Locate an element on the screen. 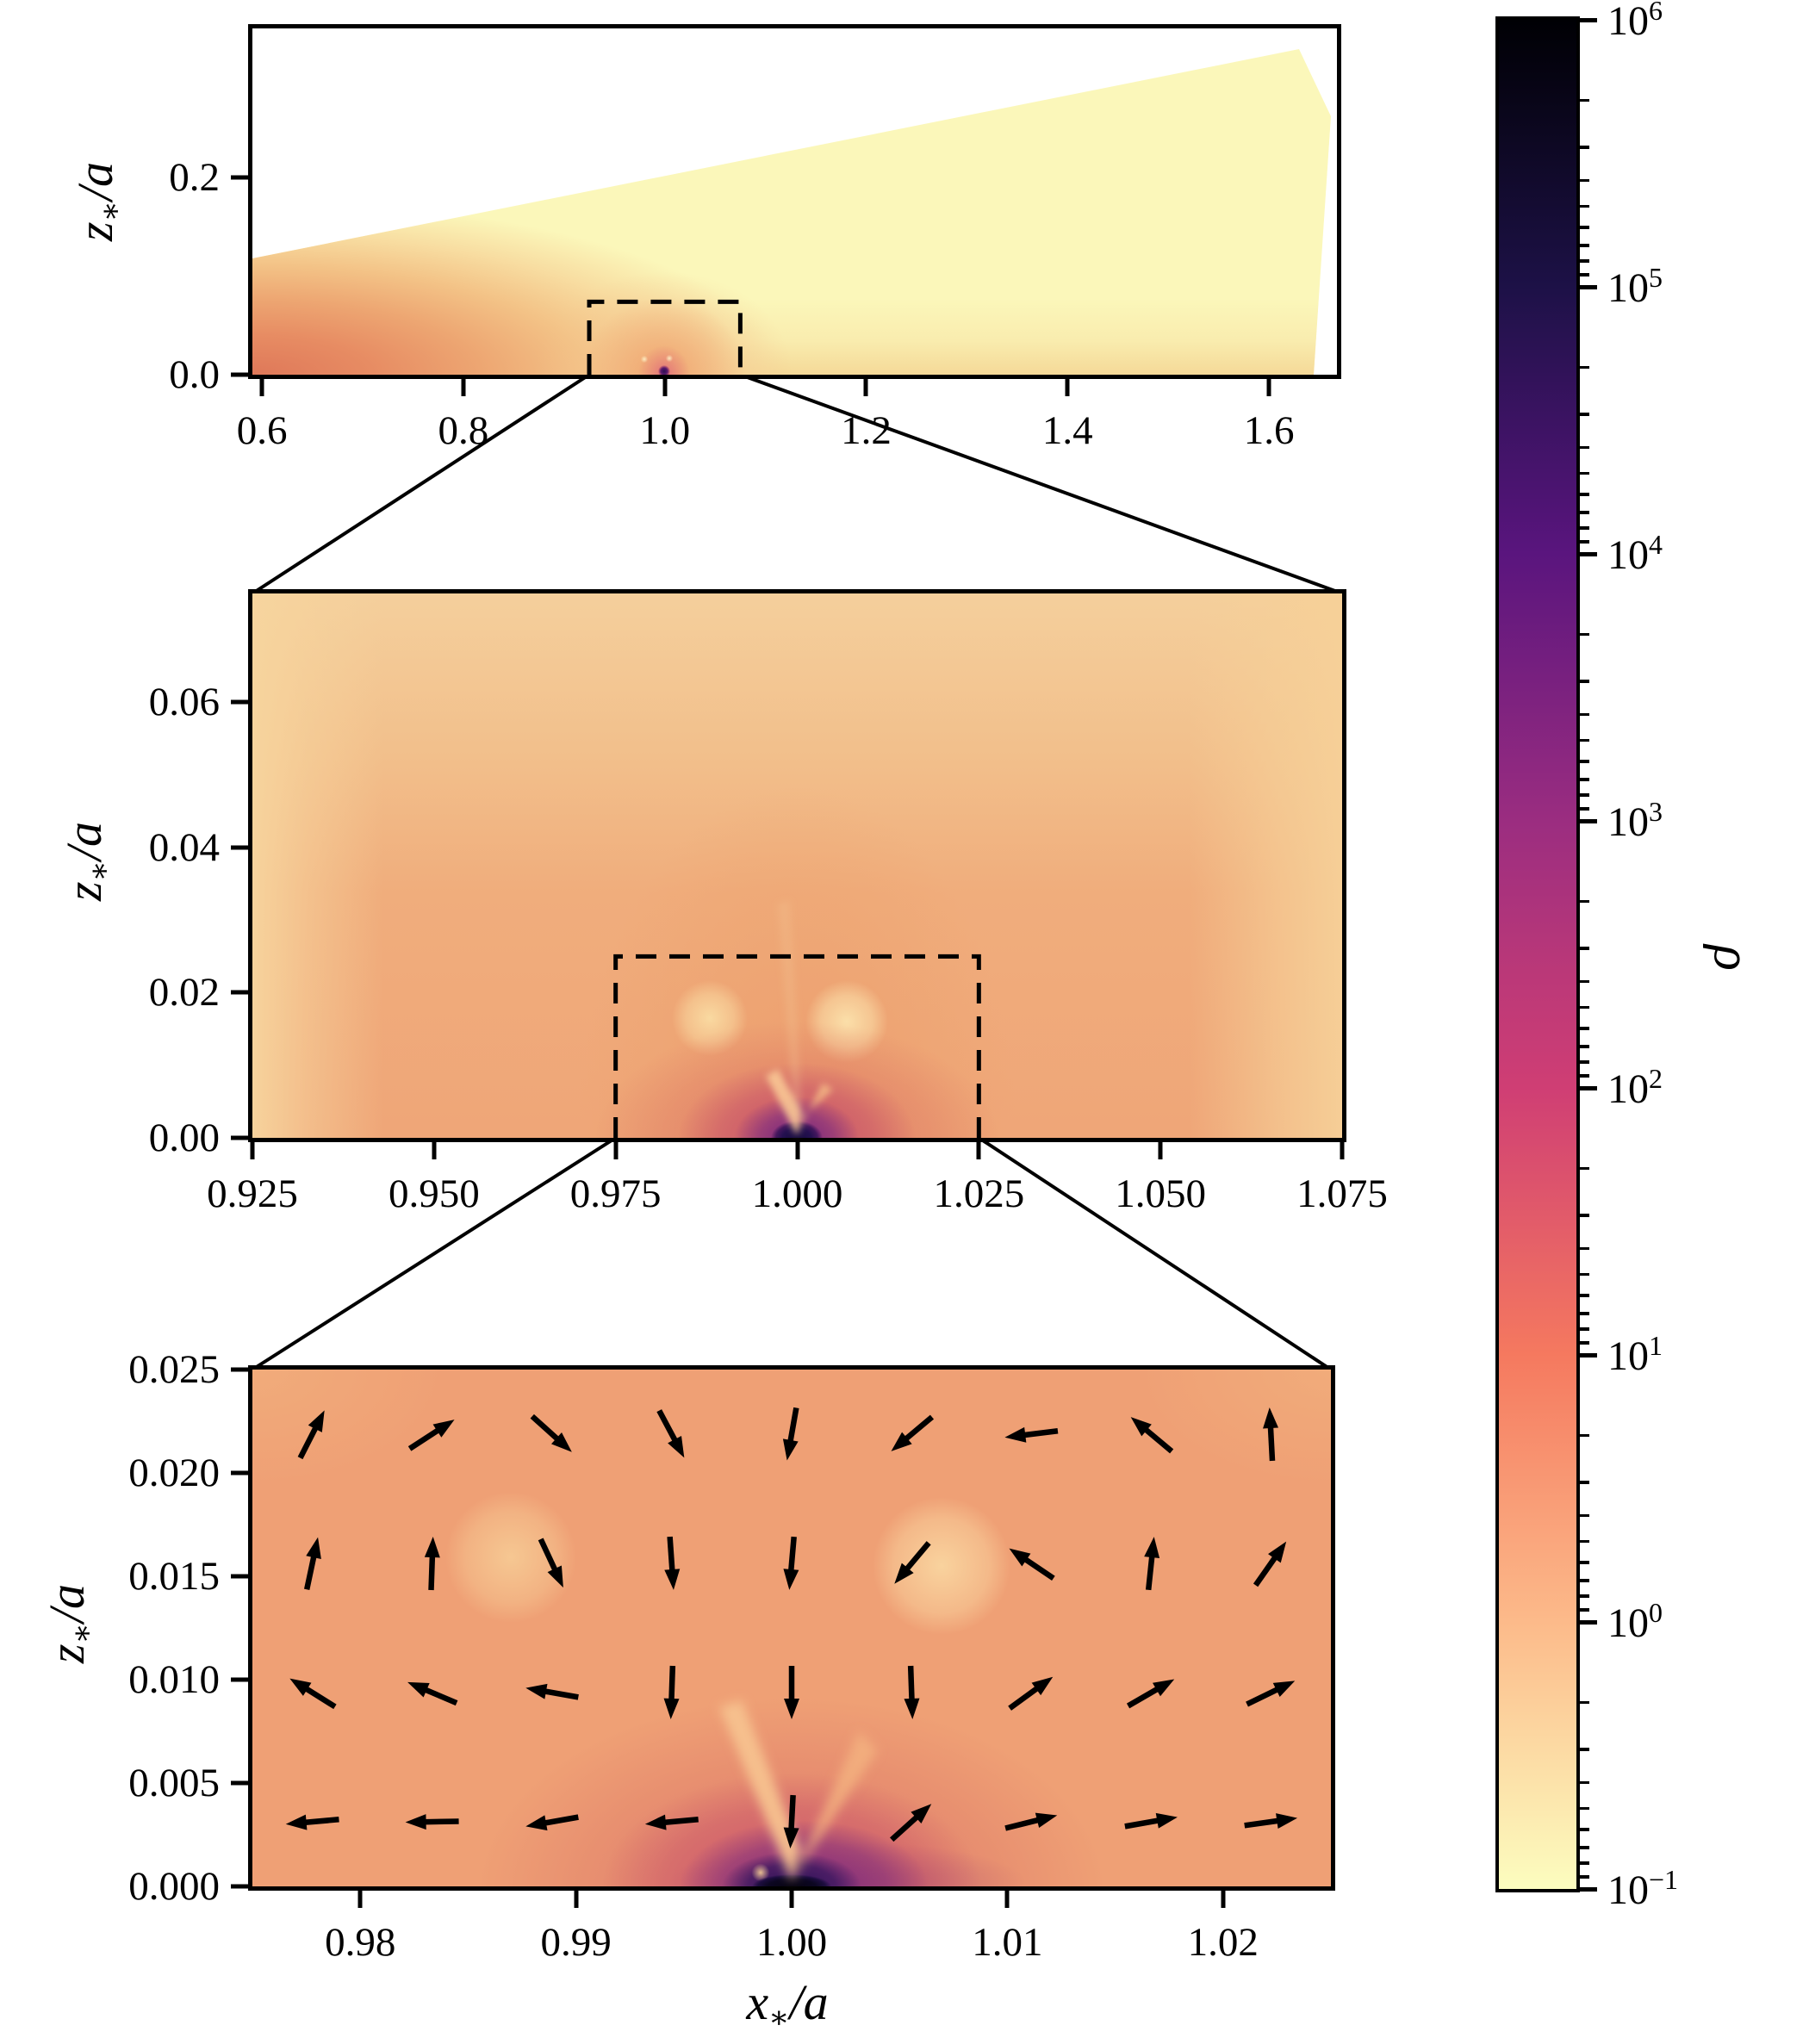 This screenshot has width=1809, height=2044. quiver-overlay is located at coordinates (791, 1644).